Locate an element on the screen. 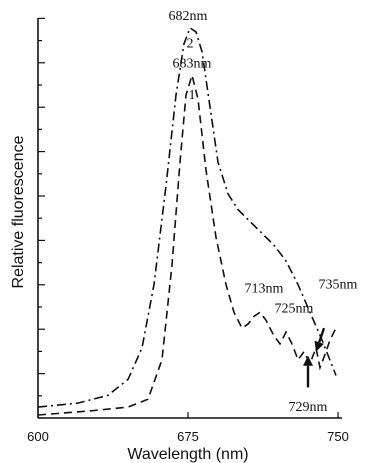 The image size is (388, 463). x-tick-label: 600 is located at coordinates (38, 436).